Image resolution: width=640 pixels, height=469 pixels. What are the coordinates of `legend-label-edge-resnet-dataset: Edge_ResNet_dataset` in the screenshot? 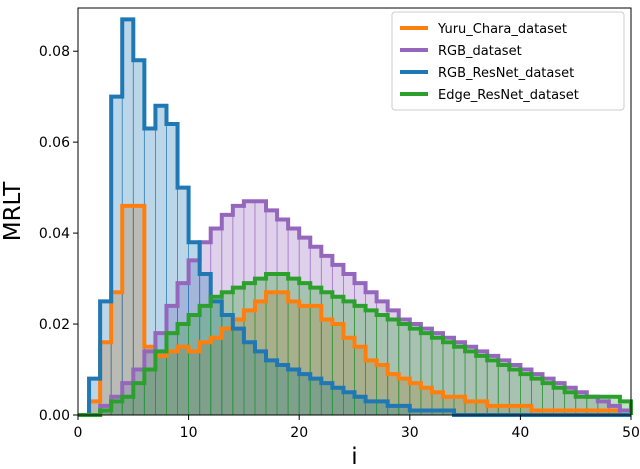 It's located at (508, 95).